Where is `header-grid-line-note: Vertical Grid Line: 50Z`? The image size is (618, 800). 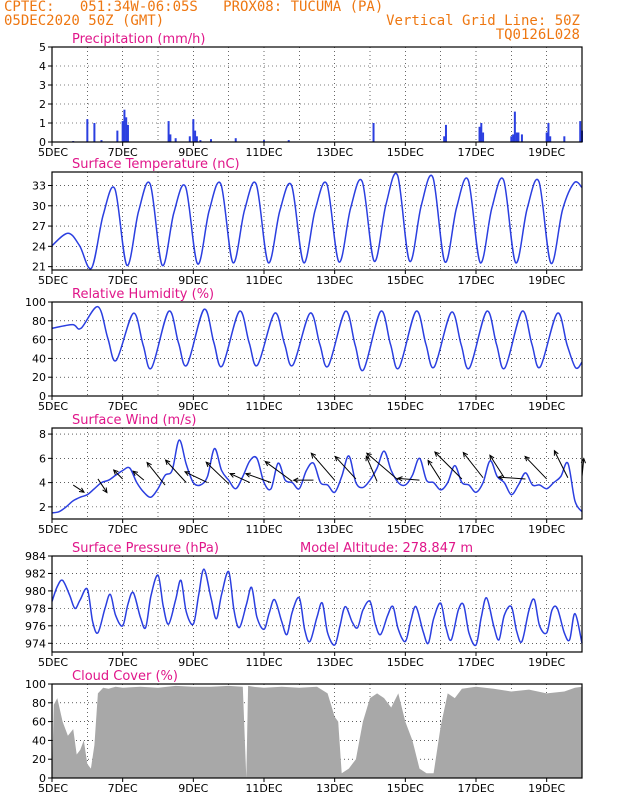 header-grid-line-note: Vertical Grid Line: 50Z is located at coordinates (483, 21).